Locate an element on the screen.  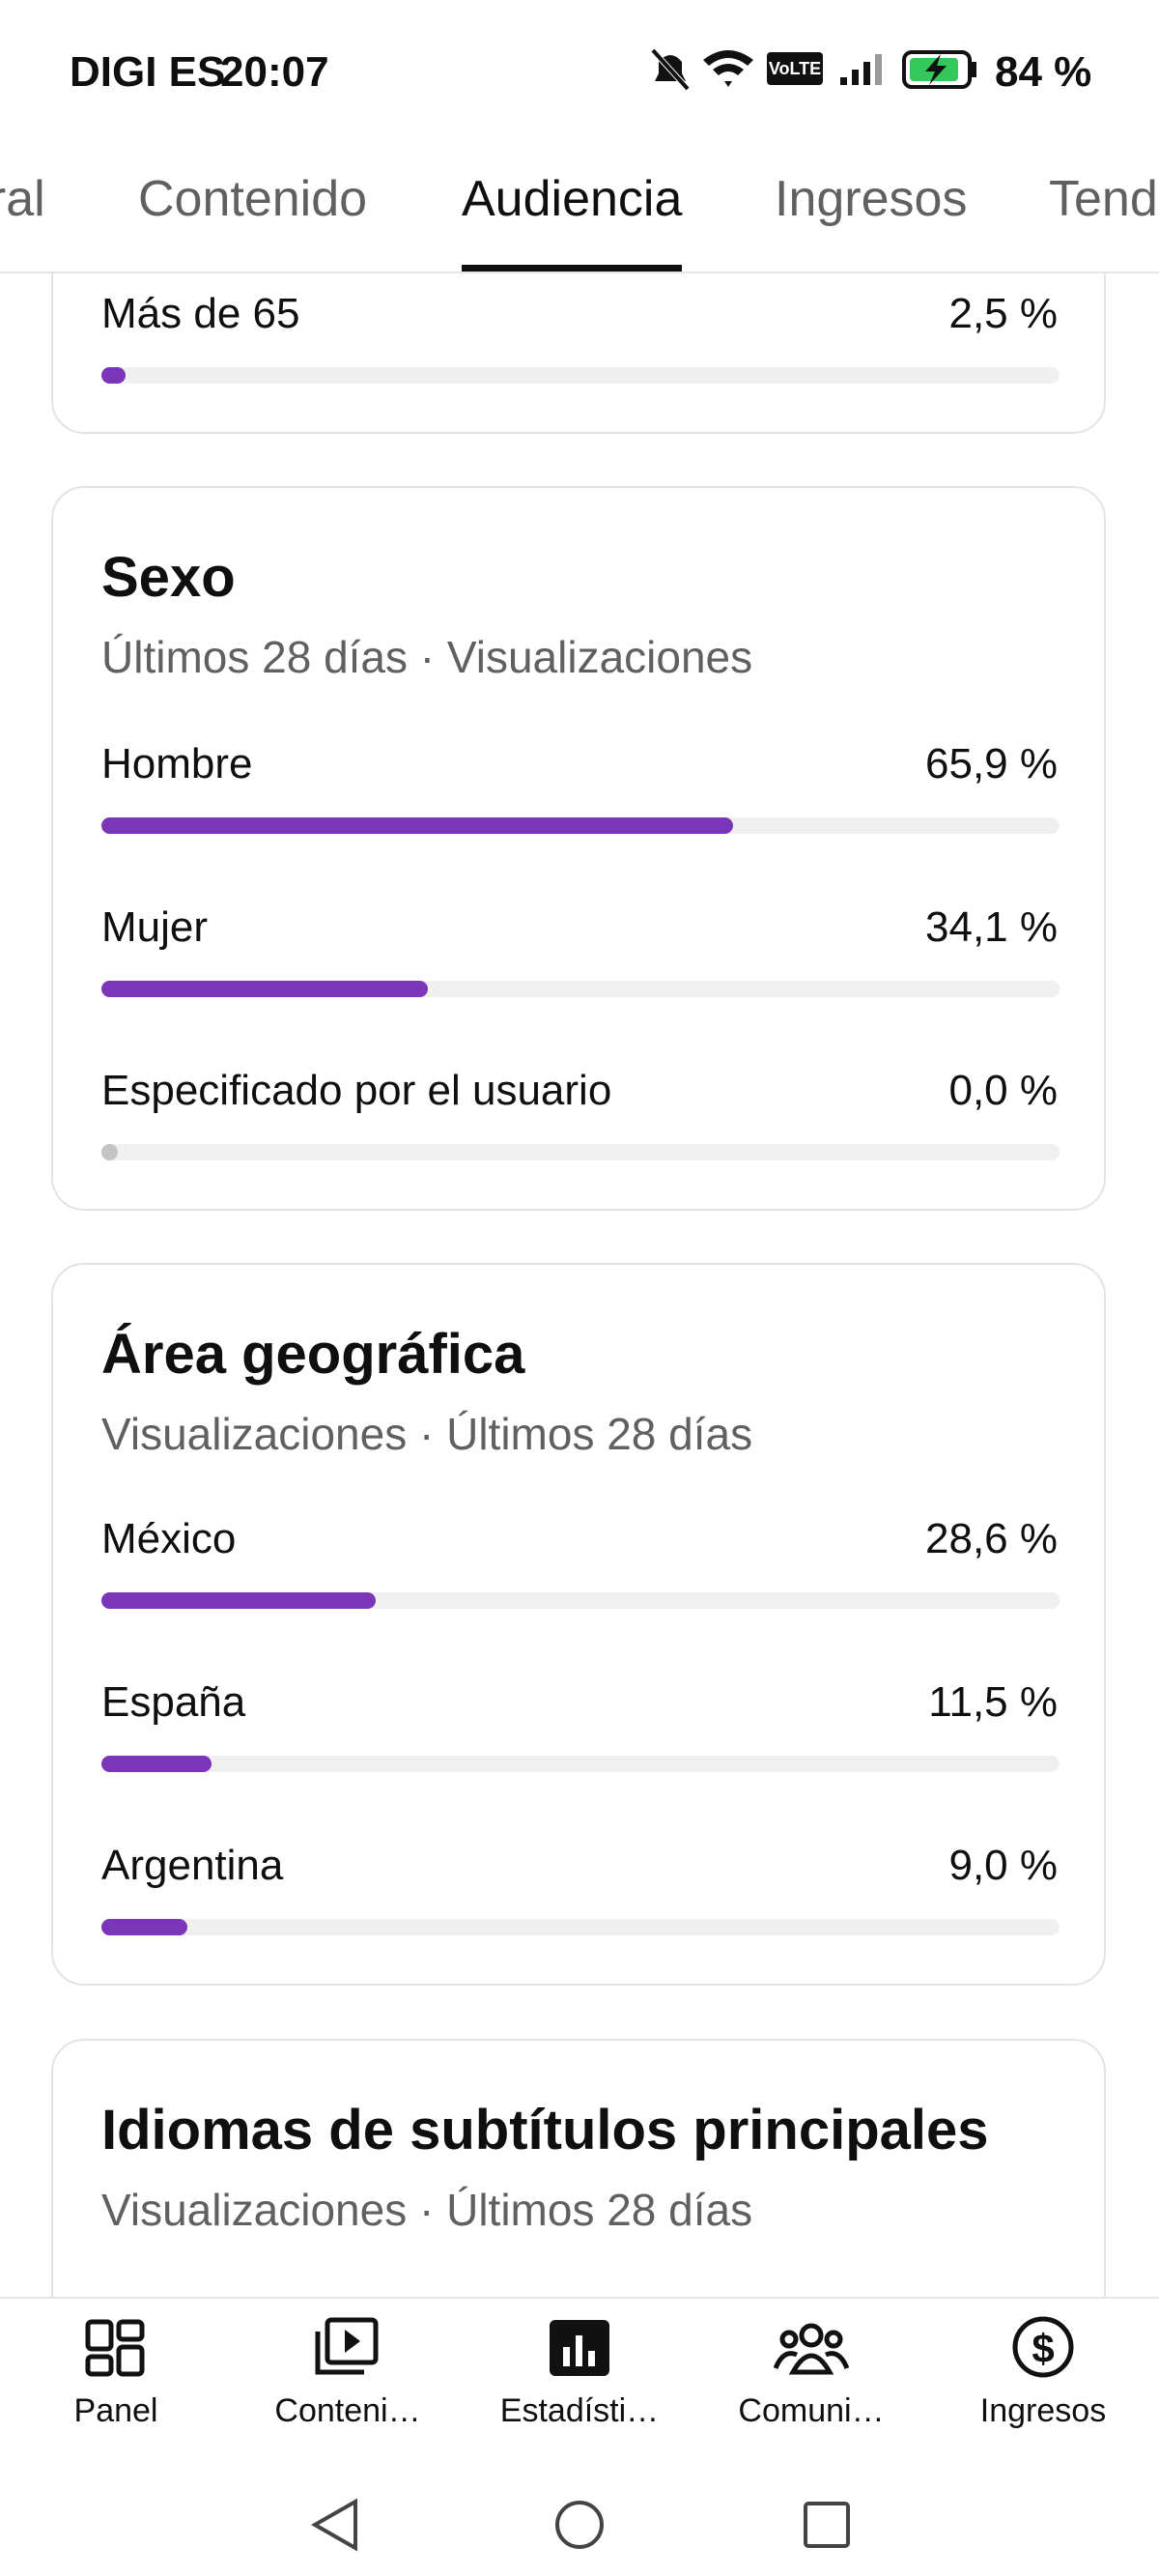
row-label: México is located at coordinates (169, 1539).